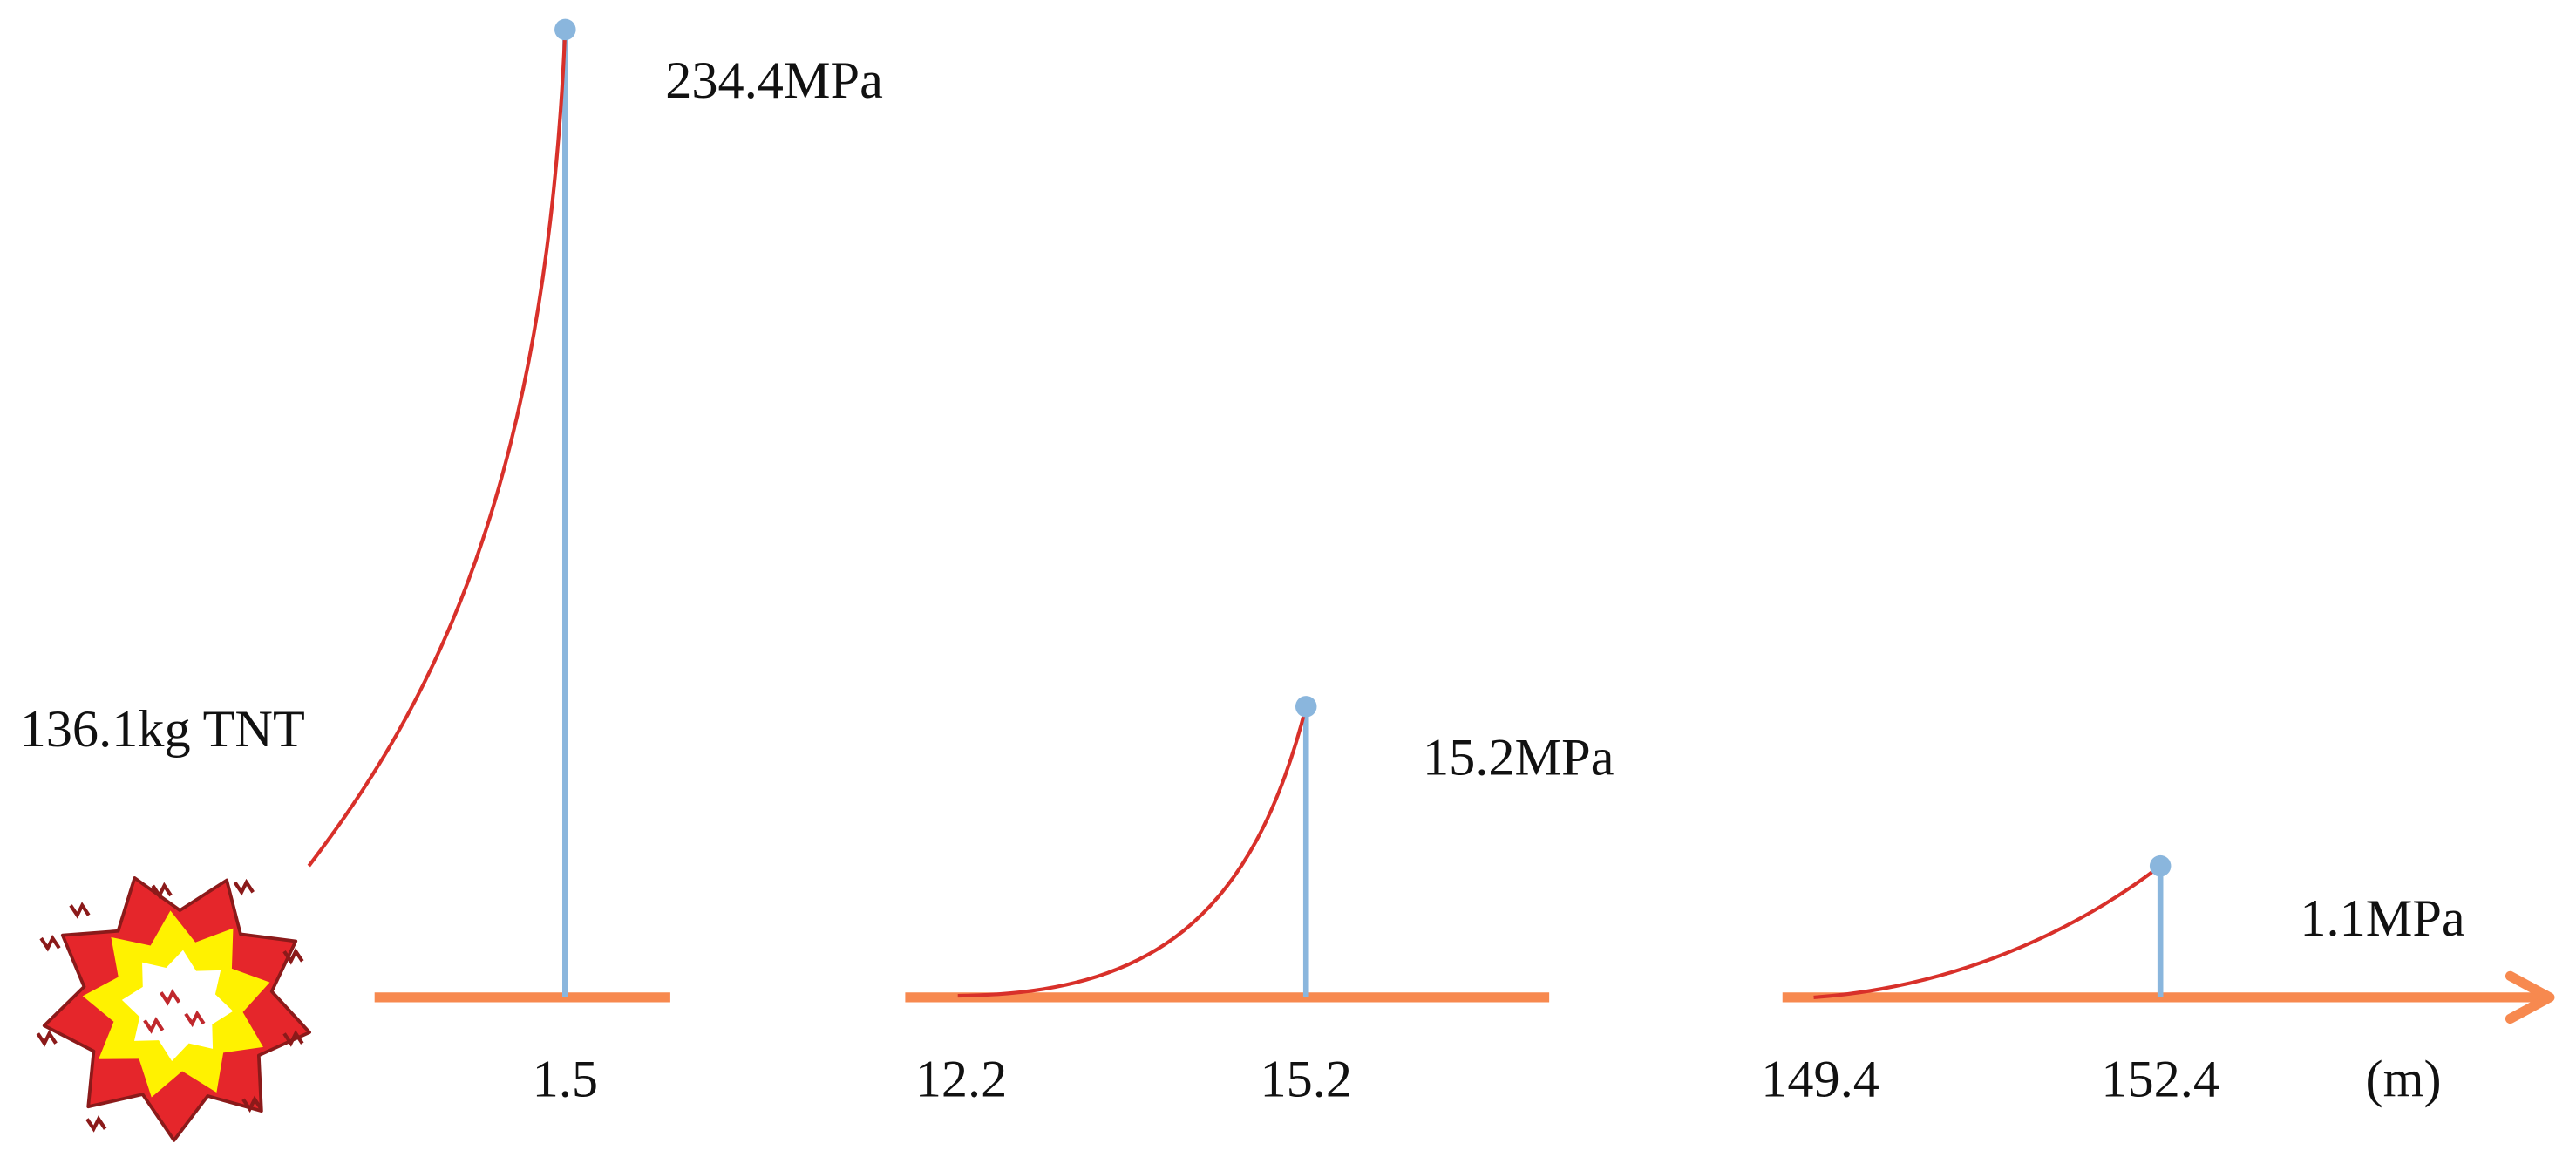 This screenshot has width=2576, height=1164. I want to click on distance-label: 152.4, so click(2160, 1080).